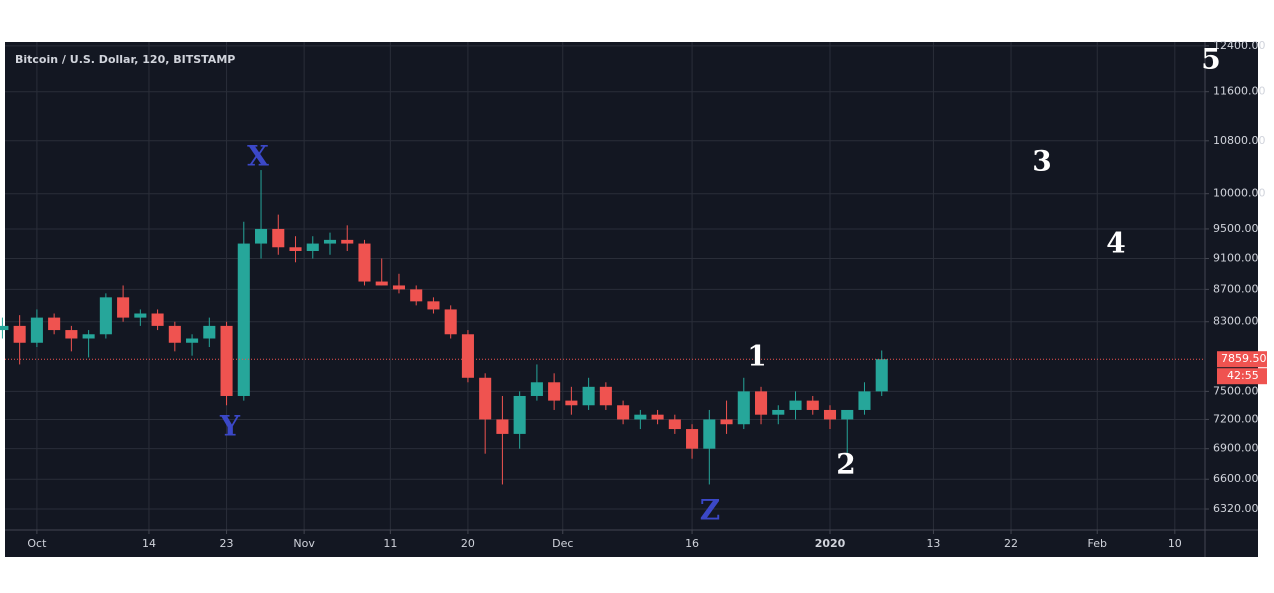 This screenshot has width=1274, height=593. What do you see at coordinates (304, 543) in the screenshot?
I see `x-tick-label: Nov` at bounding box center [304, 543].